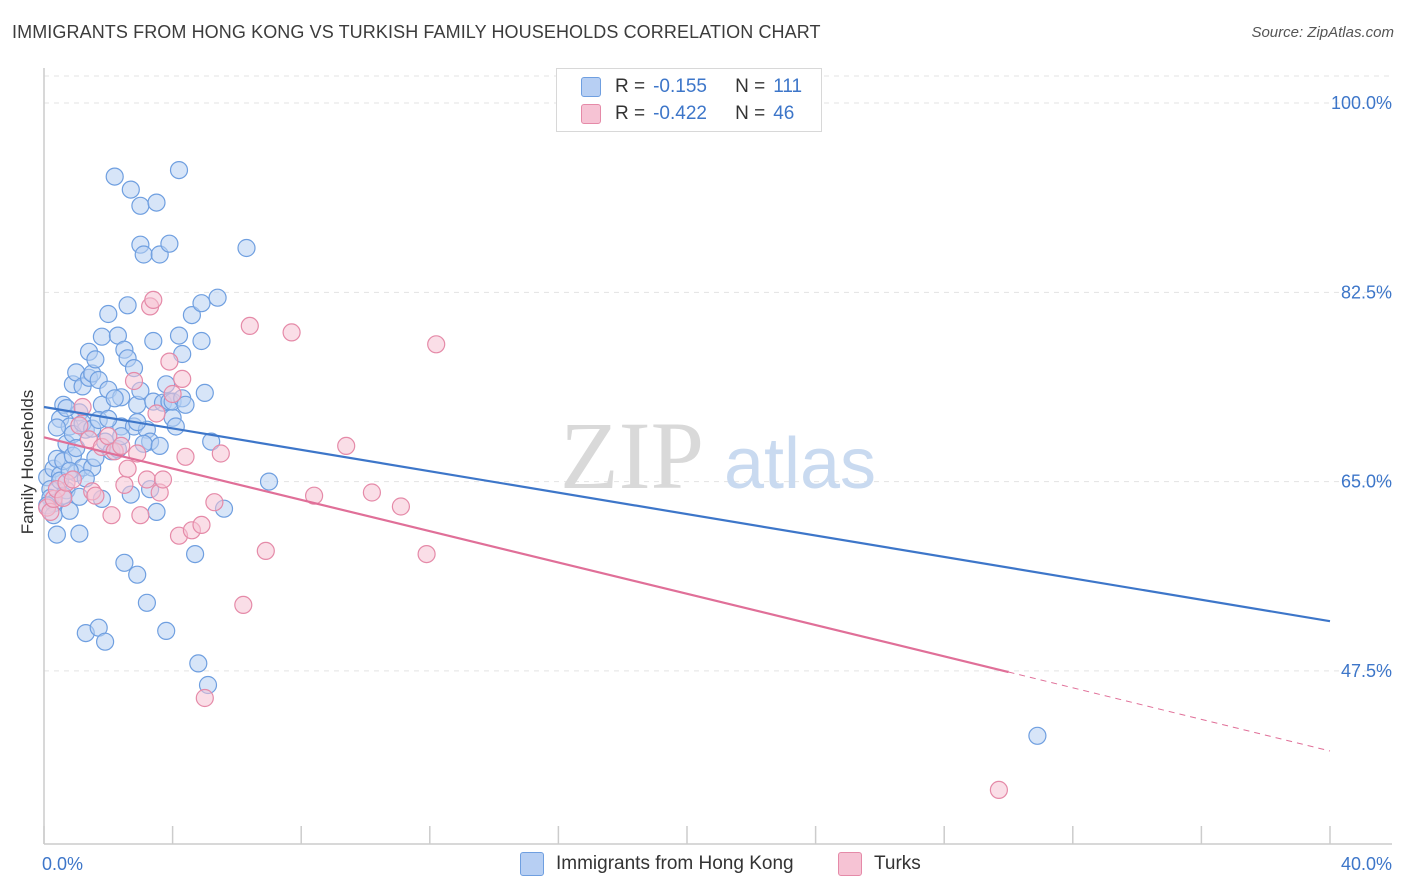 This screenshot has width=1406, height=892. I want to click on legend-r-value-hong-kong: -0.155, so click(680, 86).